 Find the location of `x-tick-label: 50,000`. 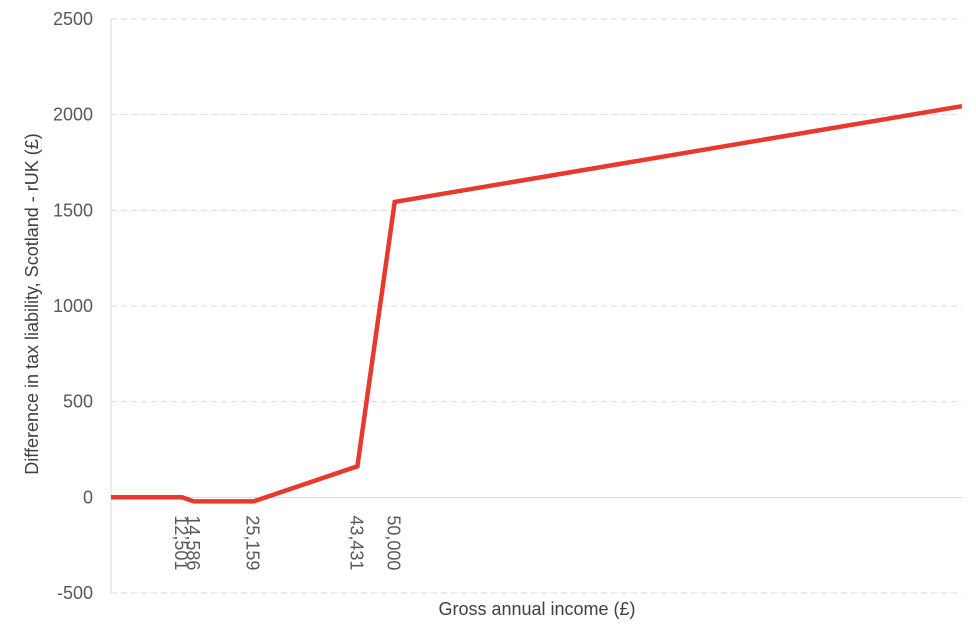

x-tick-label: 50,000 is located at coordinates (394, 542).